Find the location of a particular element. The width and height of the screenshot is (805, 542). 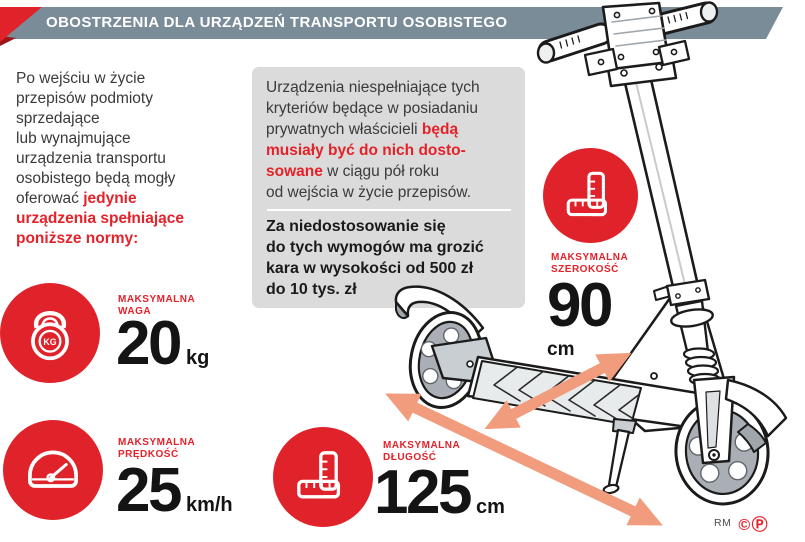

weight-unit: kg is located at coordinates (197, 358).